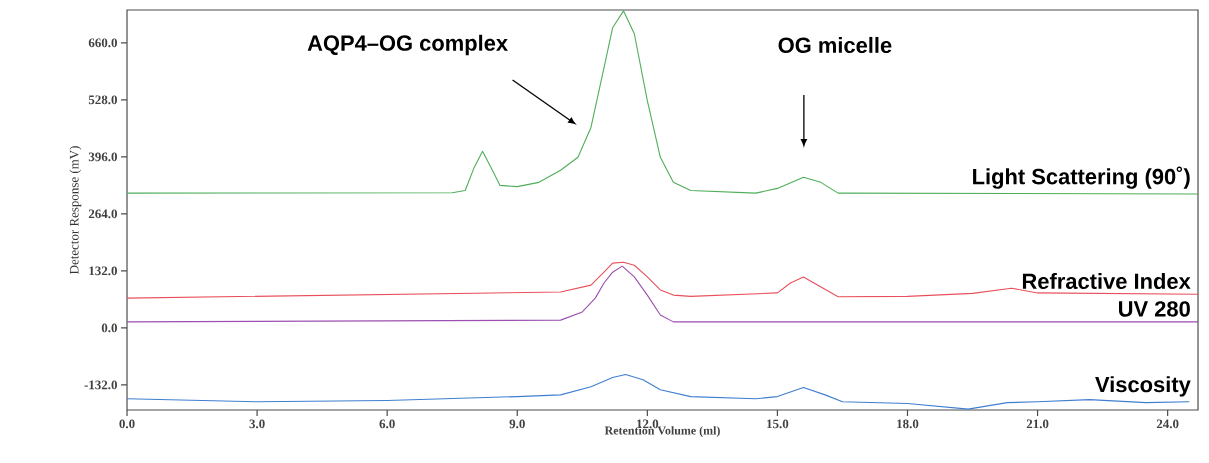 Image resolution: width=1209 pixels, height=463 pixels. Describe the element at coordinates (127, 424) in the screenshot. I see `x-tick-label: 0.0` at that location.